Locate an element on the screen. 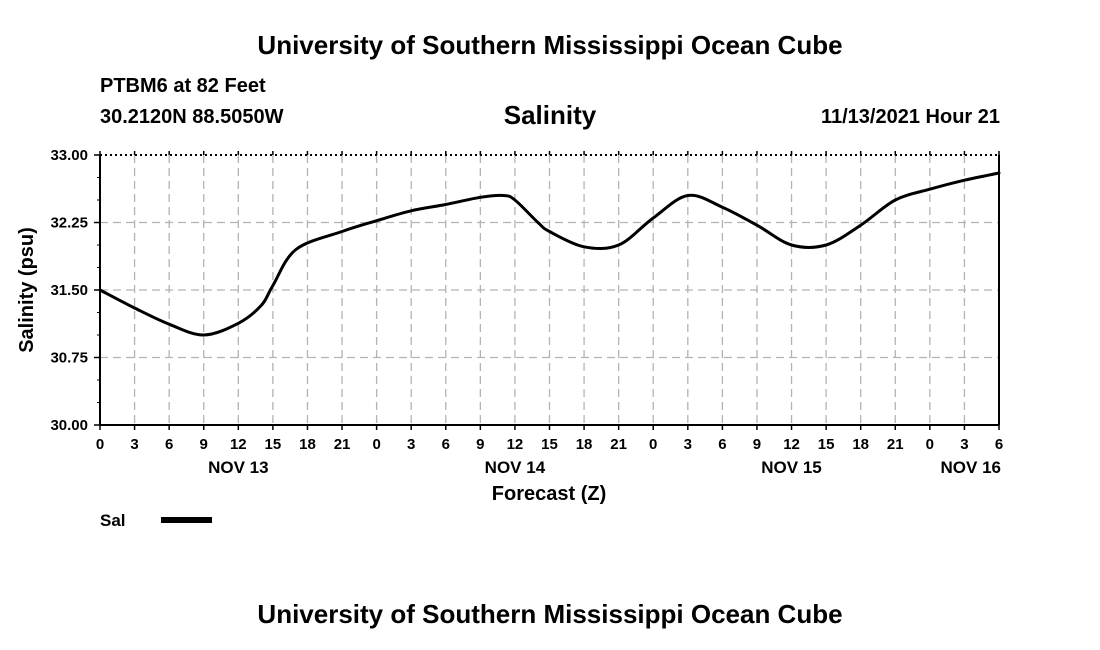  station-label: PTBM6 at 82 Feet is located at coordinates (183, 86).